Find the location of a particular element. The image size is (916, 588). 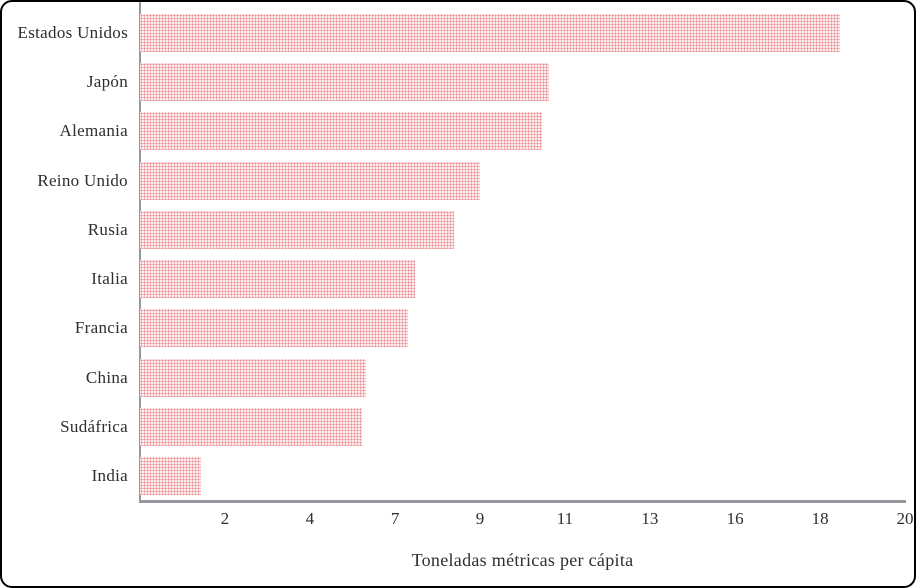

bar-row: India is located at coordinates (453, 476).